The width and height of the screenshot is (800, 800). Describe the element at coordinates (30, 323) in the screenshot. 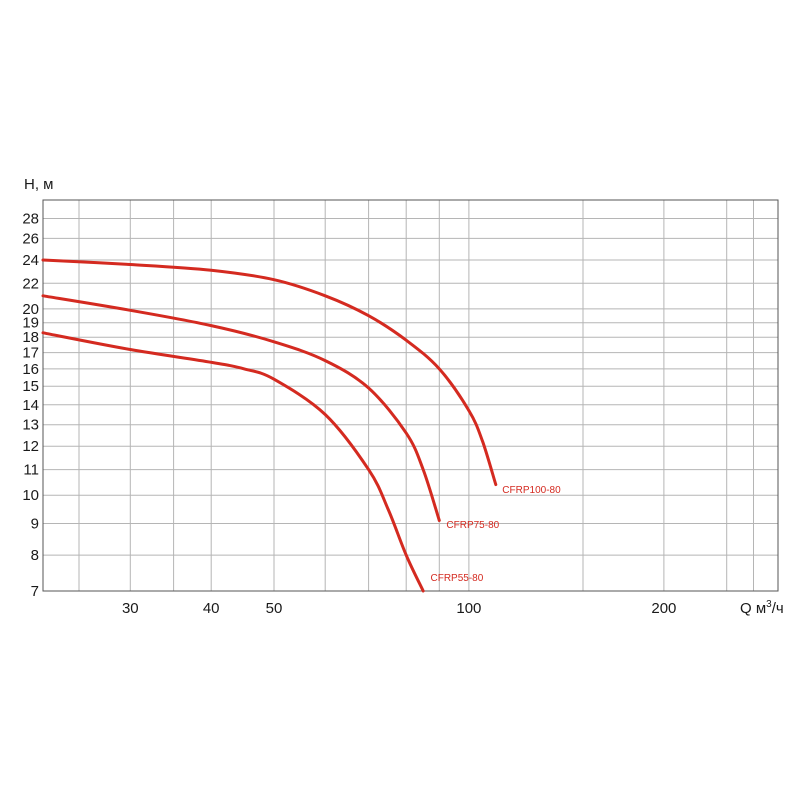

I see `y-tick-label: 19` at that location.